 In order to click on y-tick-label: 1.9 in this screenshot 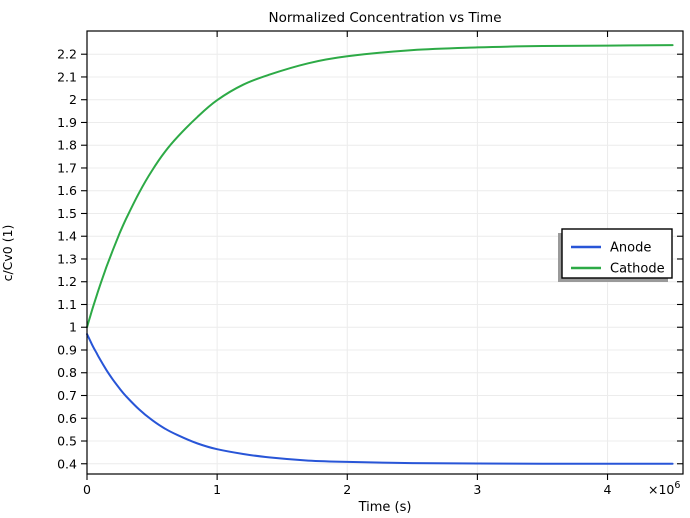, I will do `click(67, 122)`.